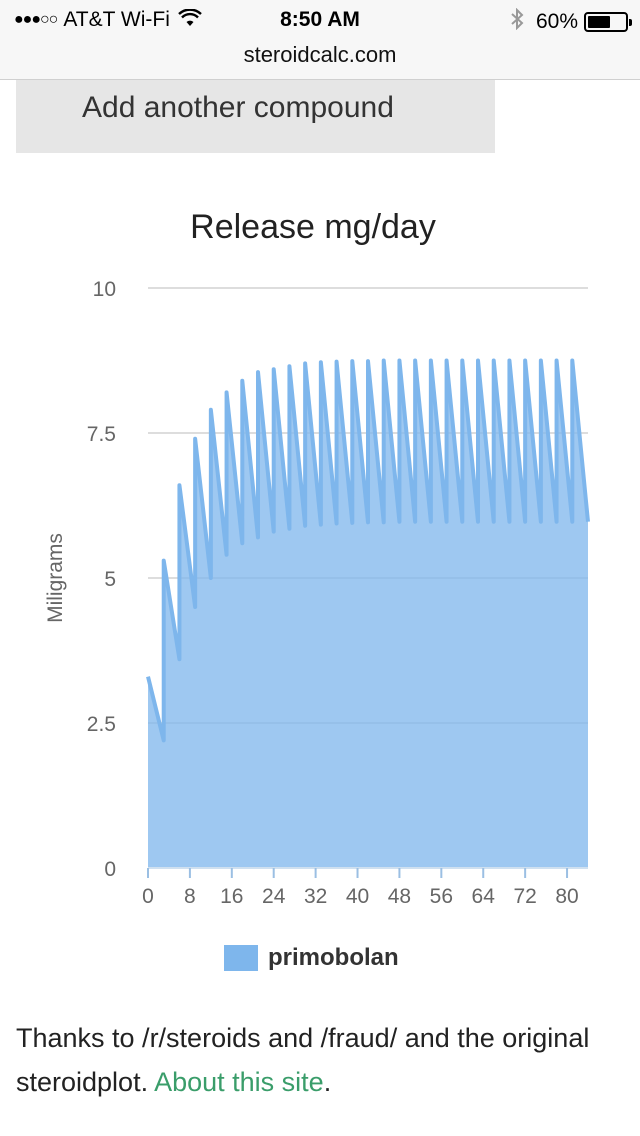  What do you see at coordinates (55, 578) in the screenshot?
I see `y-axis-title: Miligrams` at bounding box center [55, 578].